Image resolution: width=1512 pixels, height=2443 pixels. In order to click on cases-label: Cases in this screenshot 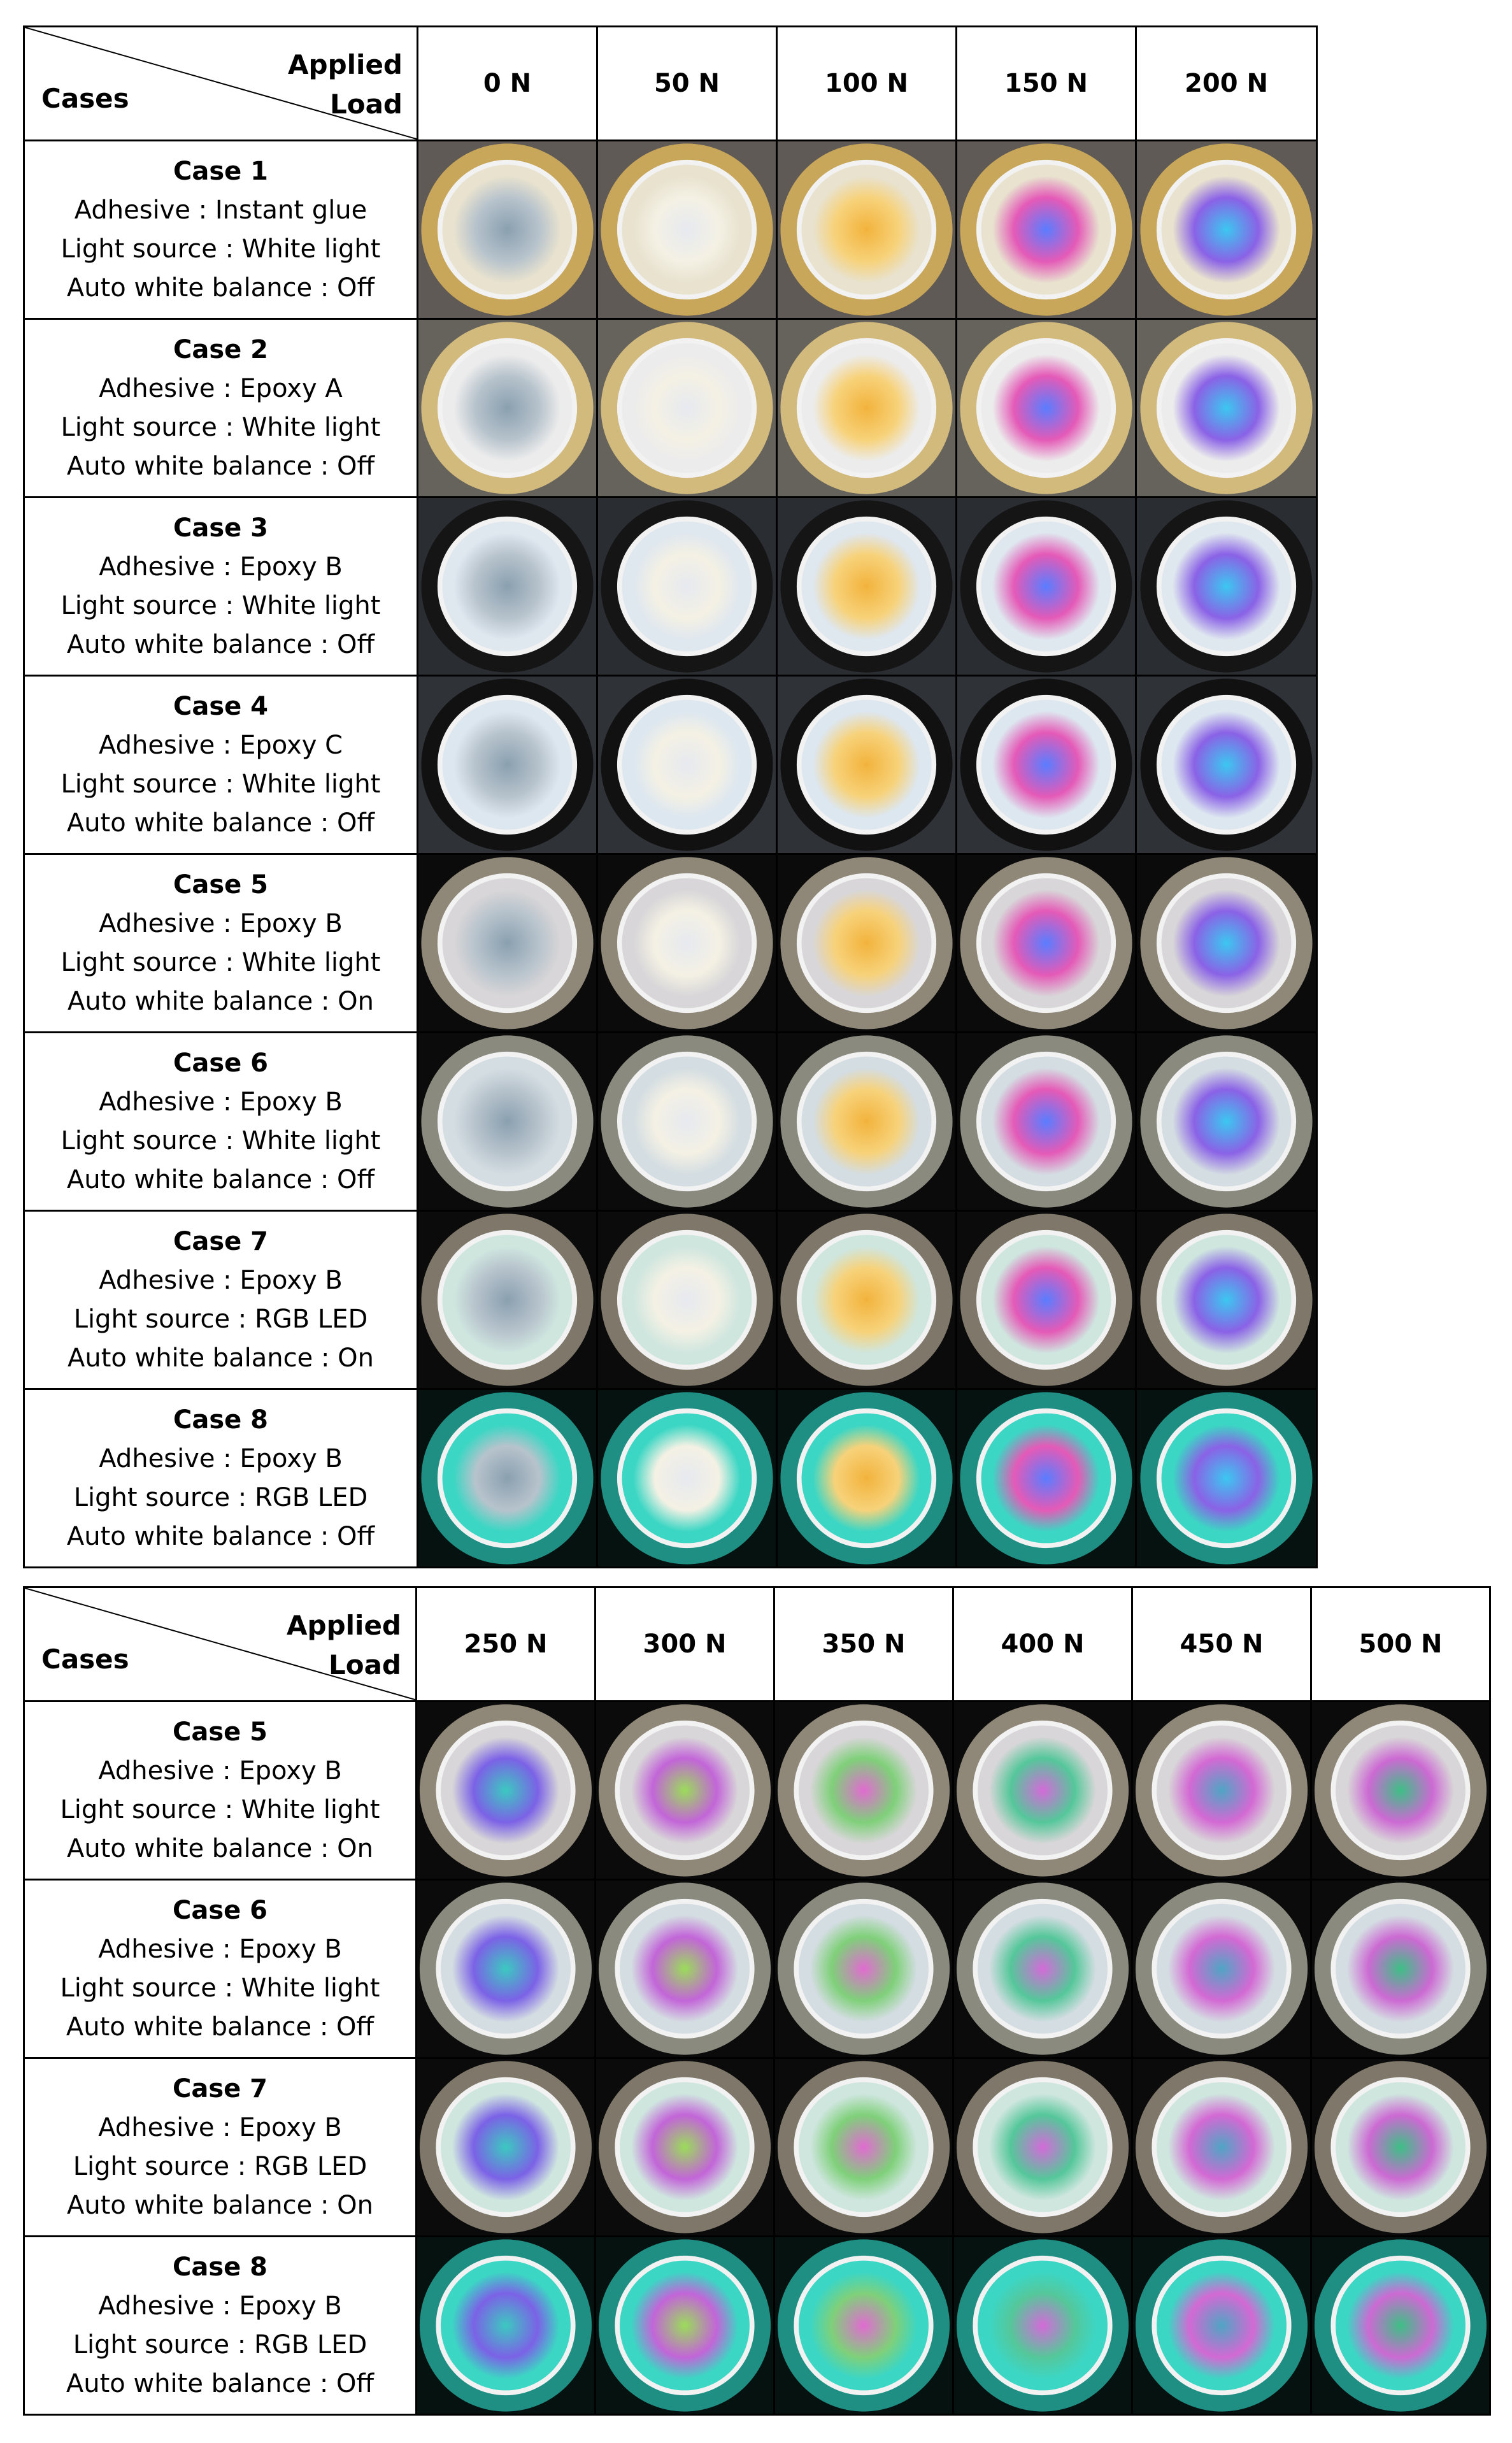, I will do `click(85, 1660)`.